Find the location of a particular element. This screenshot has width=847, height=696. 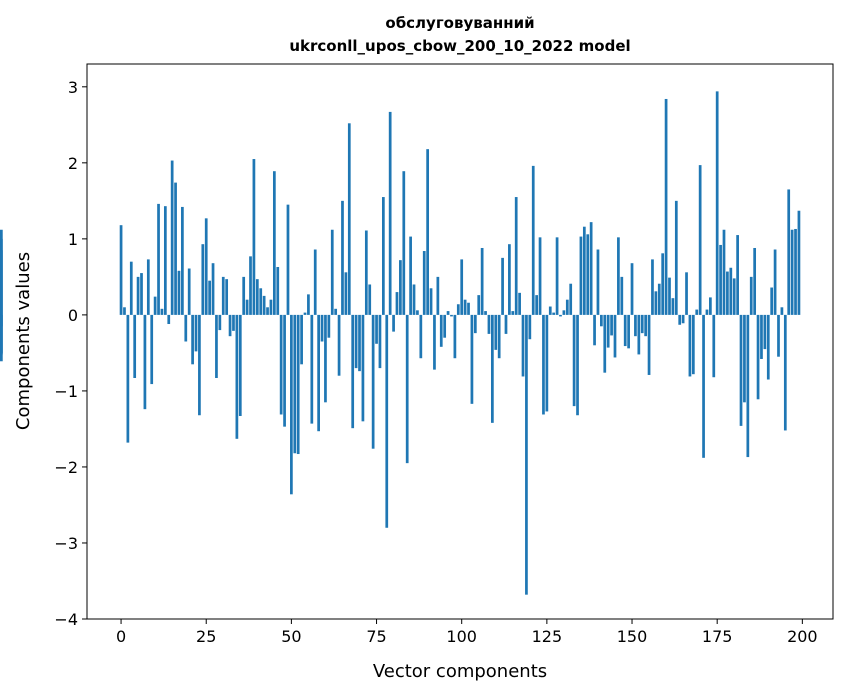

x-tick-label: 25 is located at coordinates (206, 636).